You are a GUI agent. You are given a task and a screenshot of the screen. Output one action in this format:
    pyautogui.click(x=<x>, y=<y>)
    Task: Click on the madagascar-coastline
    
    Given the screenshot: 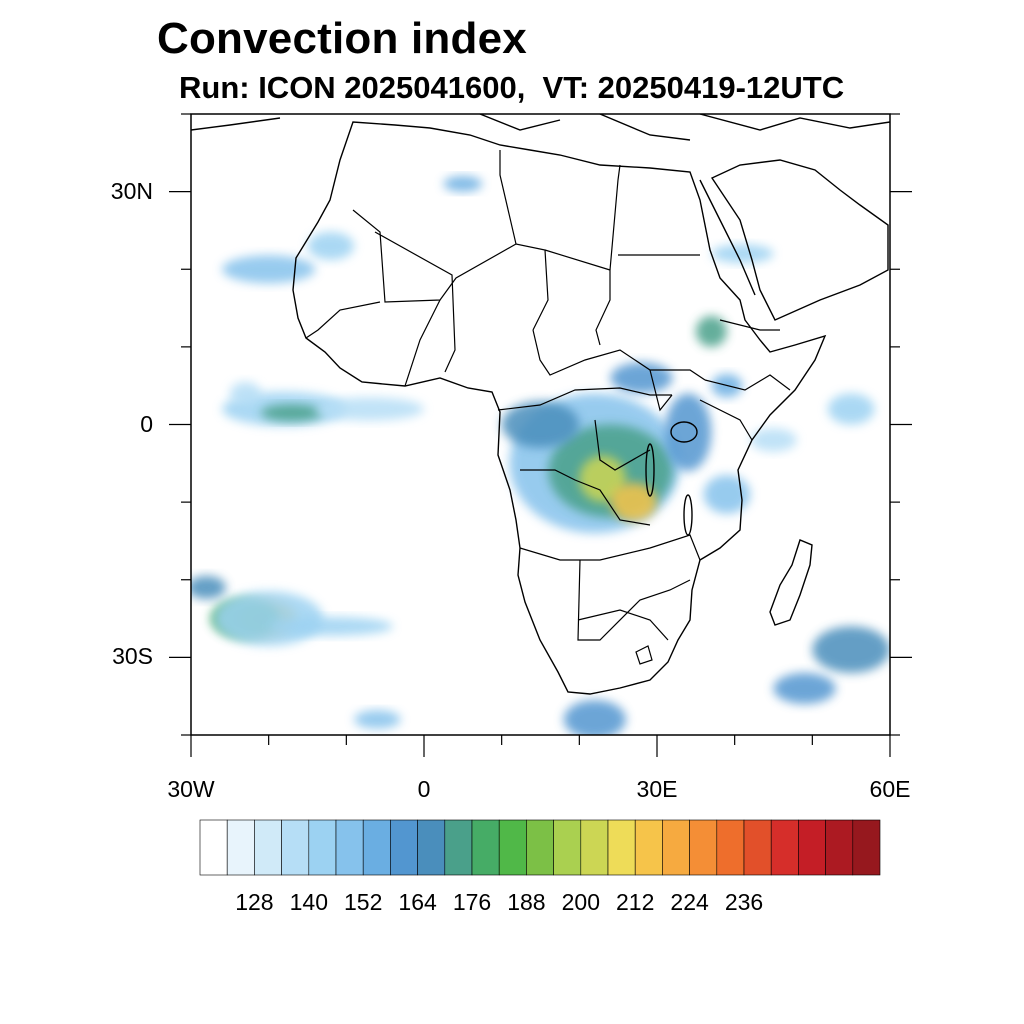 What is the action you would take?
    pyautogui.click(x=791, y=582)
    